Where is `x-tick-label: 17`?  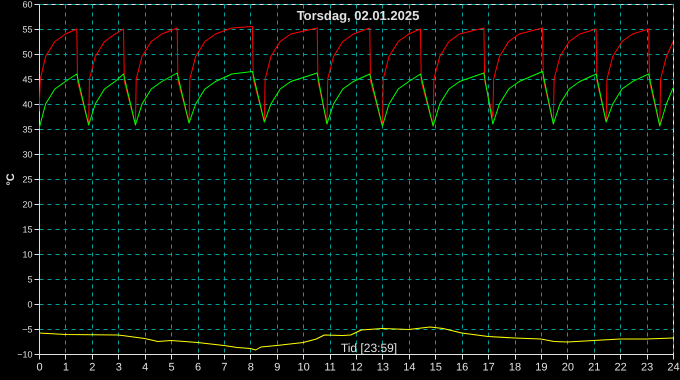 x-tick-label: 17 is located at coordinates (488, 368).